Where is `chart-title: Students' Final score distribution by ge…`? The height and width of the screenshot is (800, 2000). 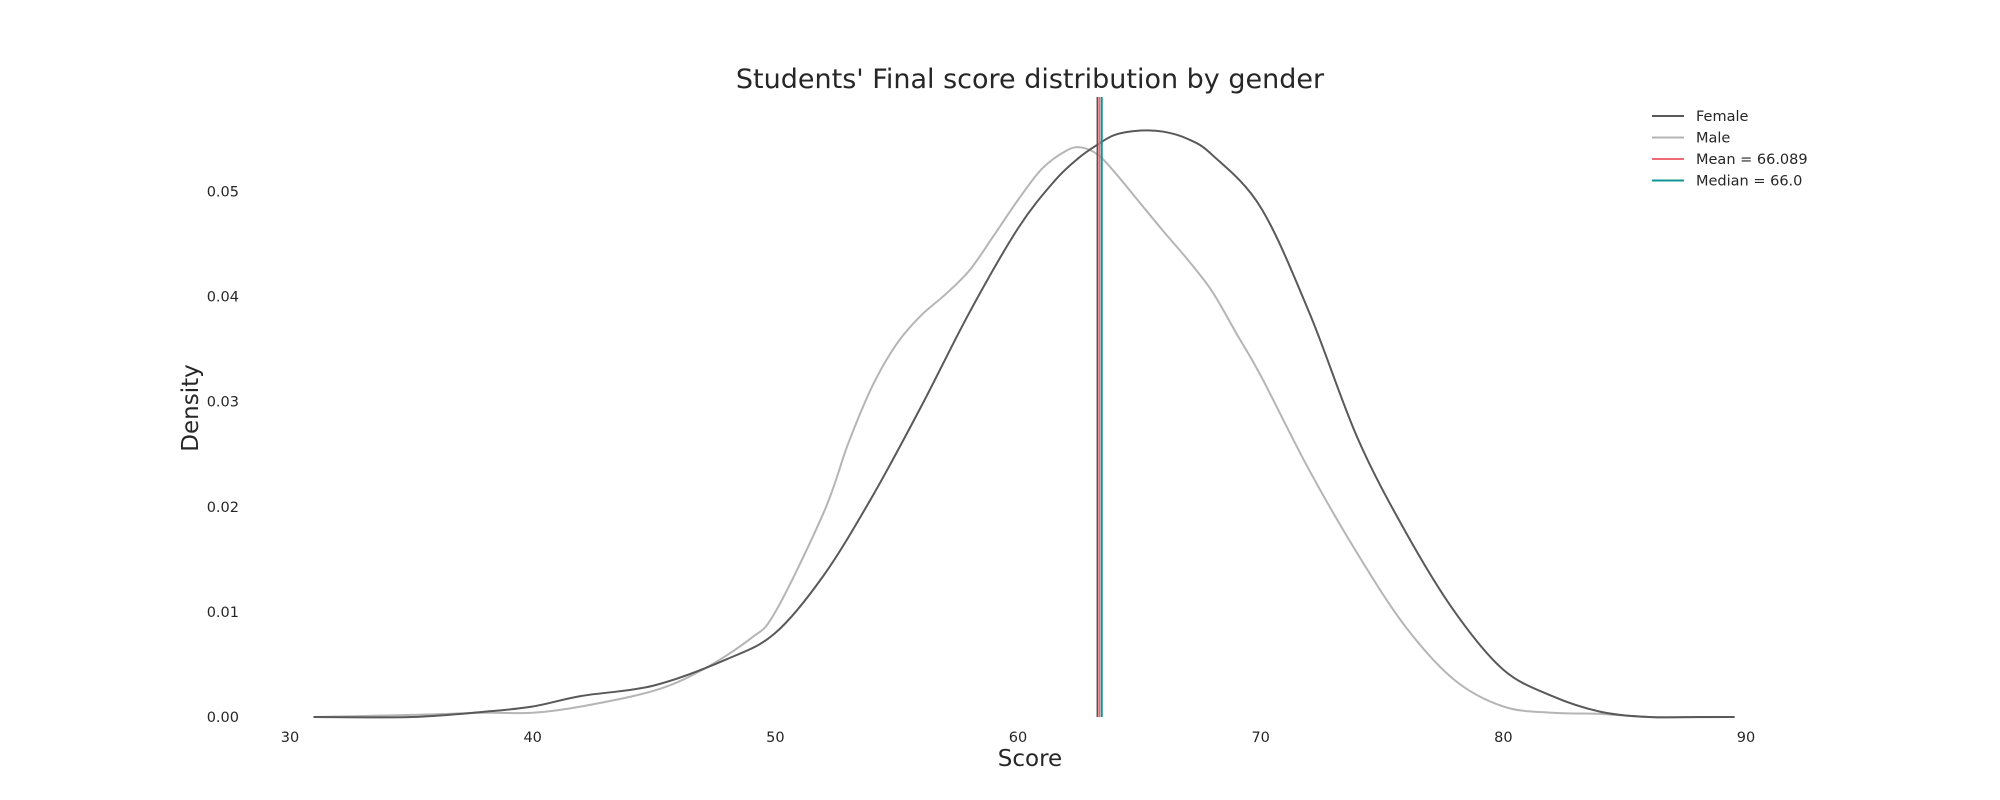 chart-title: Students' Final score distribution by ge… is located at coordinates (1030, 79).